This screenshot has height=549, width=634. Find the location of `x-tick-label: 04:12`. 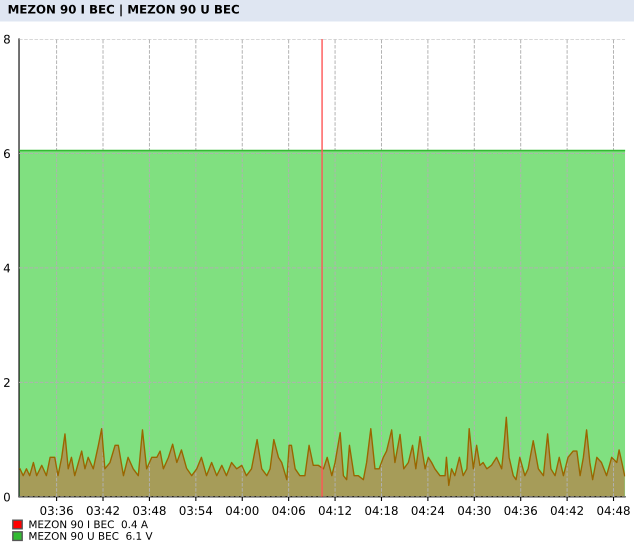

x-tick-label: 04:12 is located at coordinates (334, 511).